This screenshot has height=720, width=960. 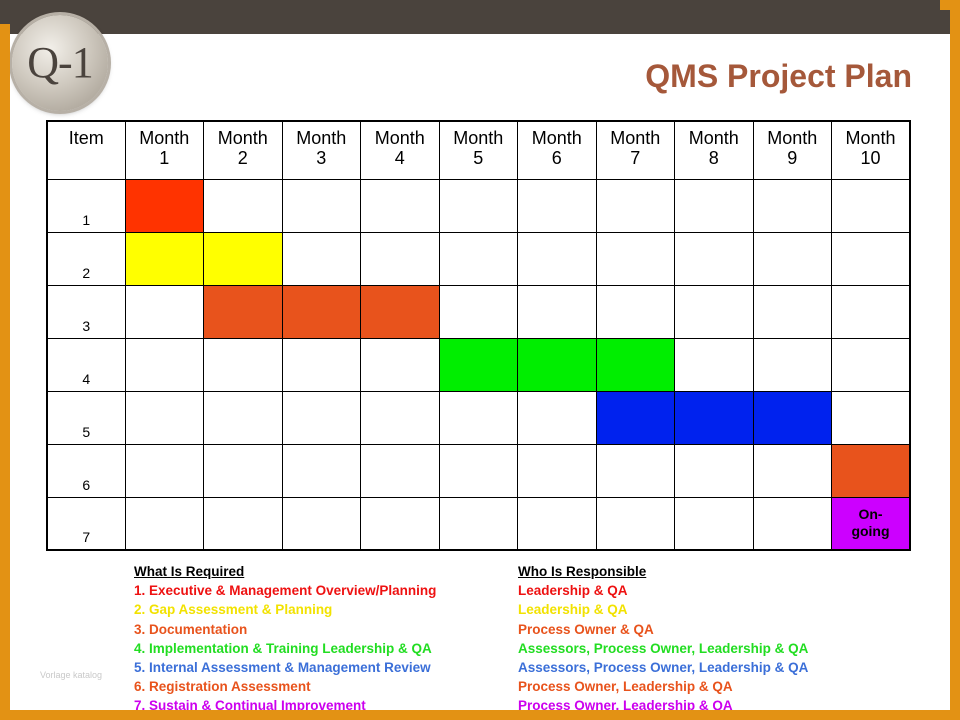 What do you see at coordinates (86, 470) in the screenshot?
I see `row-item-label: 6` at bounding box center [86, 470].